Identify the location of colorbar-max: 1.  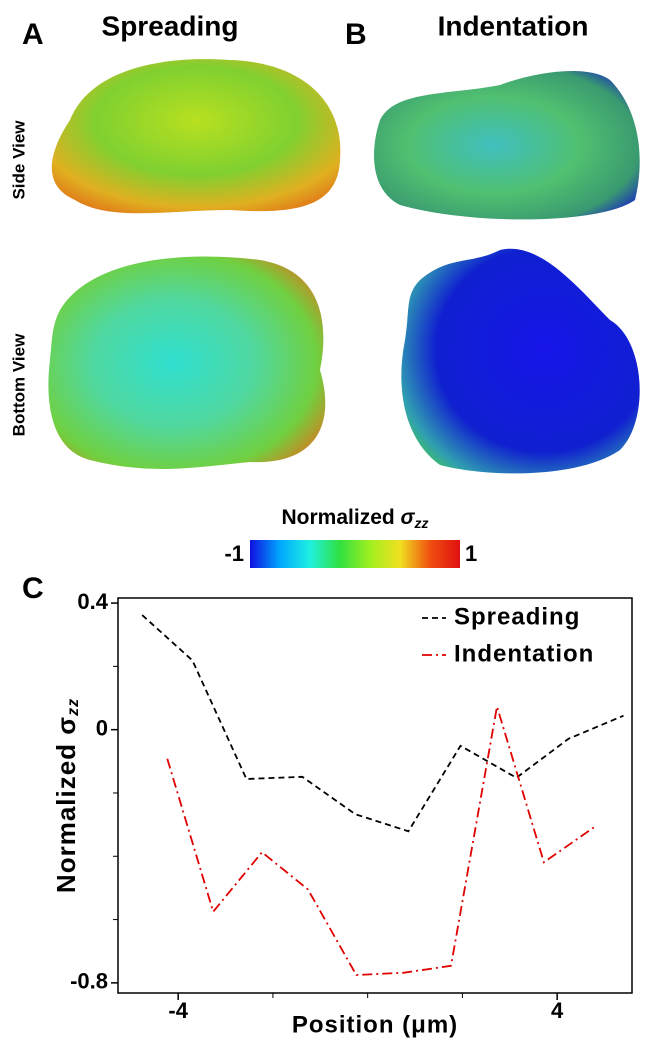
(471, 553).